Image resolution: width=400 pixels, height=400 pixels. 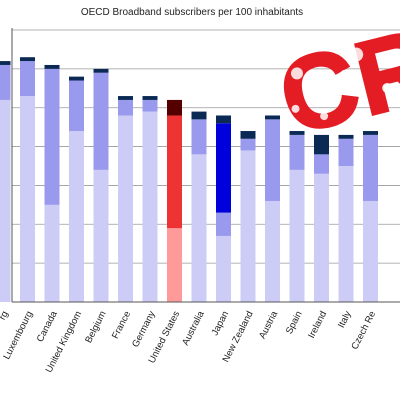 I want to click on x-tick-label: Japan, so click(x=221, y=323).